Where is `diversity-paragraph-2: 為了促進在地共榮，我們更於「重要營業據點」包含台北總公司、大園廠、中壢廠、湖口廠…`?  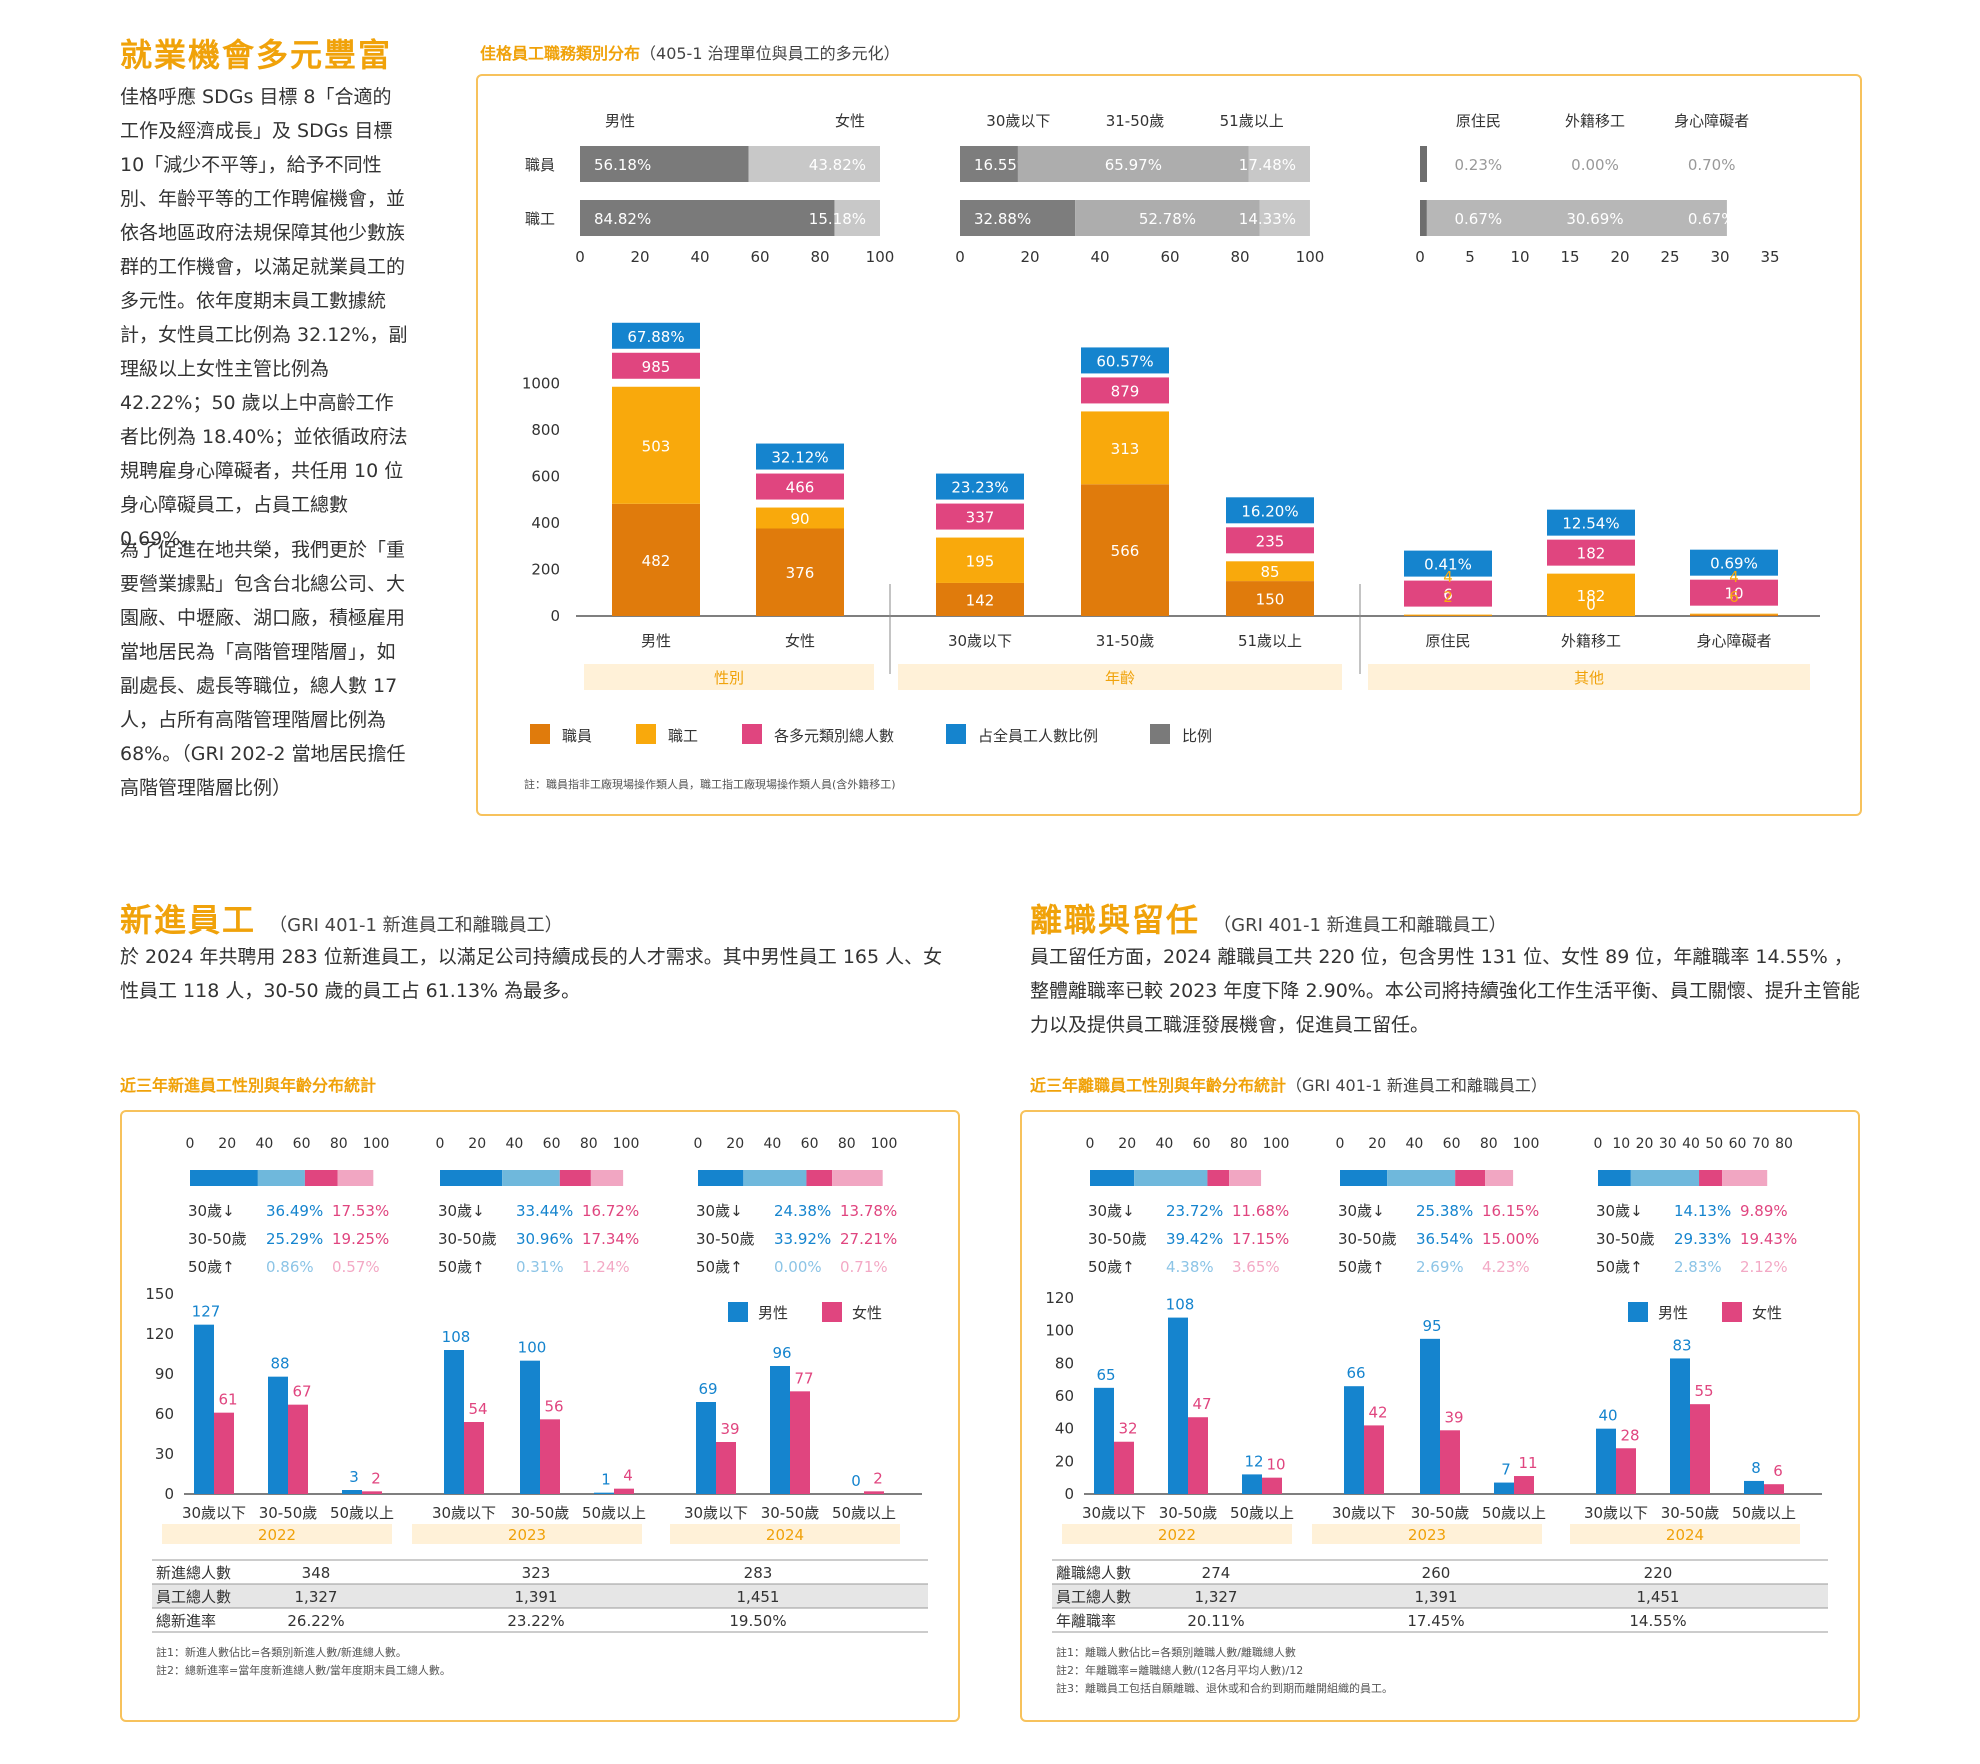
diversity-paragraph-2: 為了促進在地共榮，我們更於「重要營業據點」包含台北總公司、大園廠、中壢廠、湖口廠… is located at coordinates (263, 669).